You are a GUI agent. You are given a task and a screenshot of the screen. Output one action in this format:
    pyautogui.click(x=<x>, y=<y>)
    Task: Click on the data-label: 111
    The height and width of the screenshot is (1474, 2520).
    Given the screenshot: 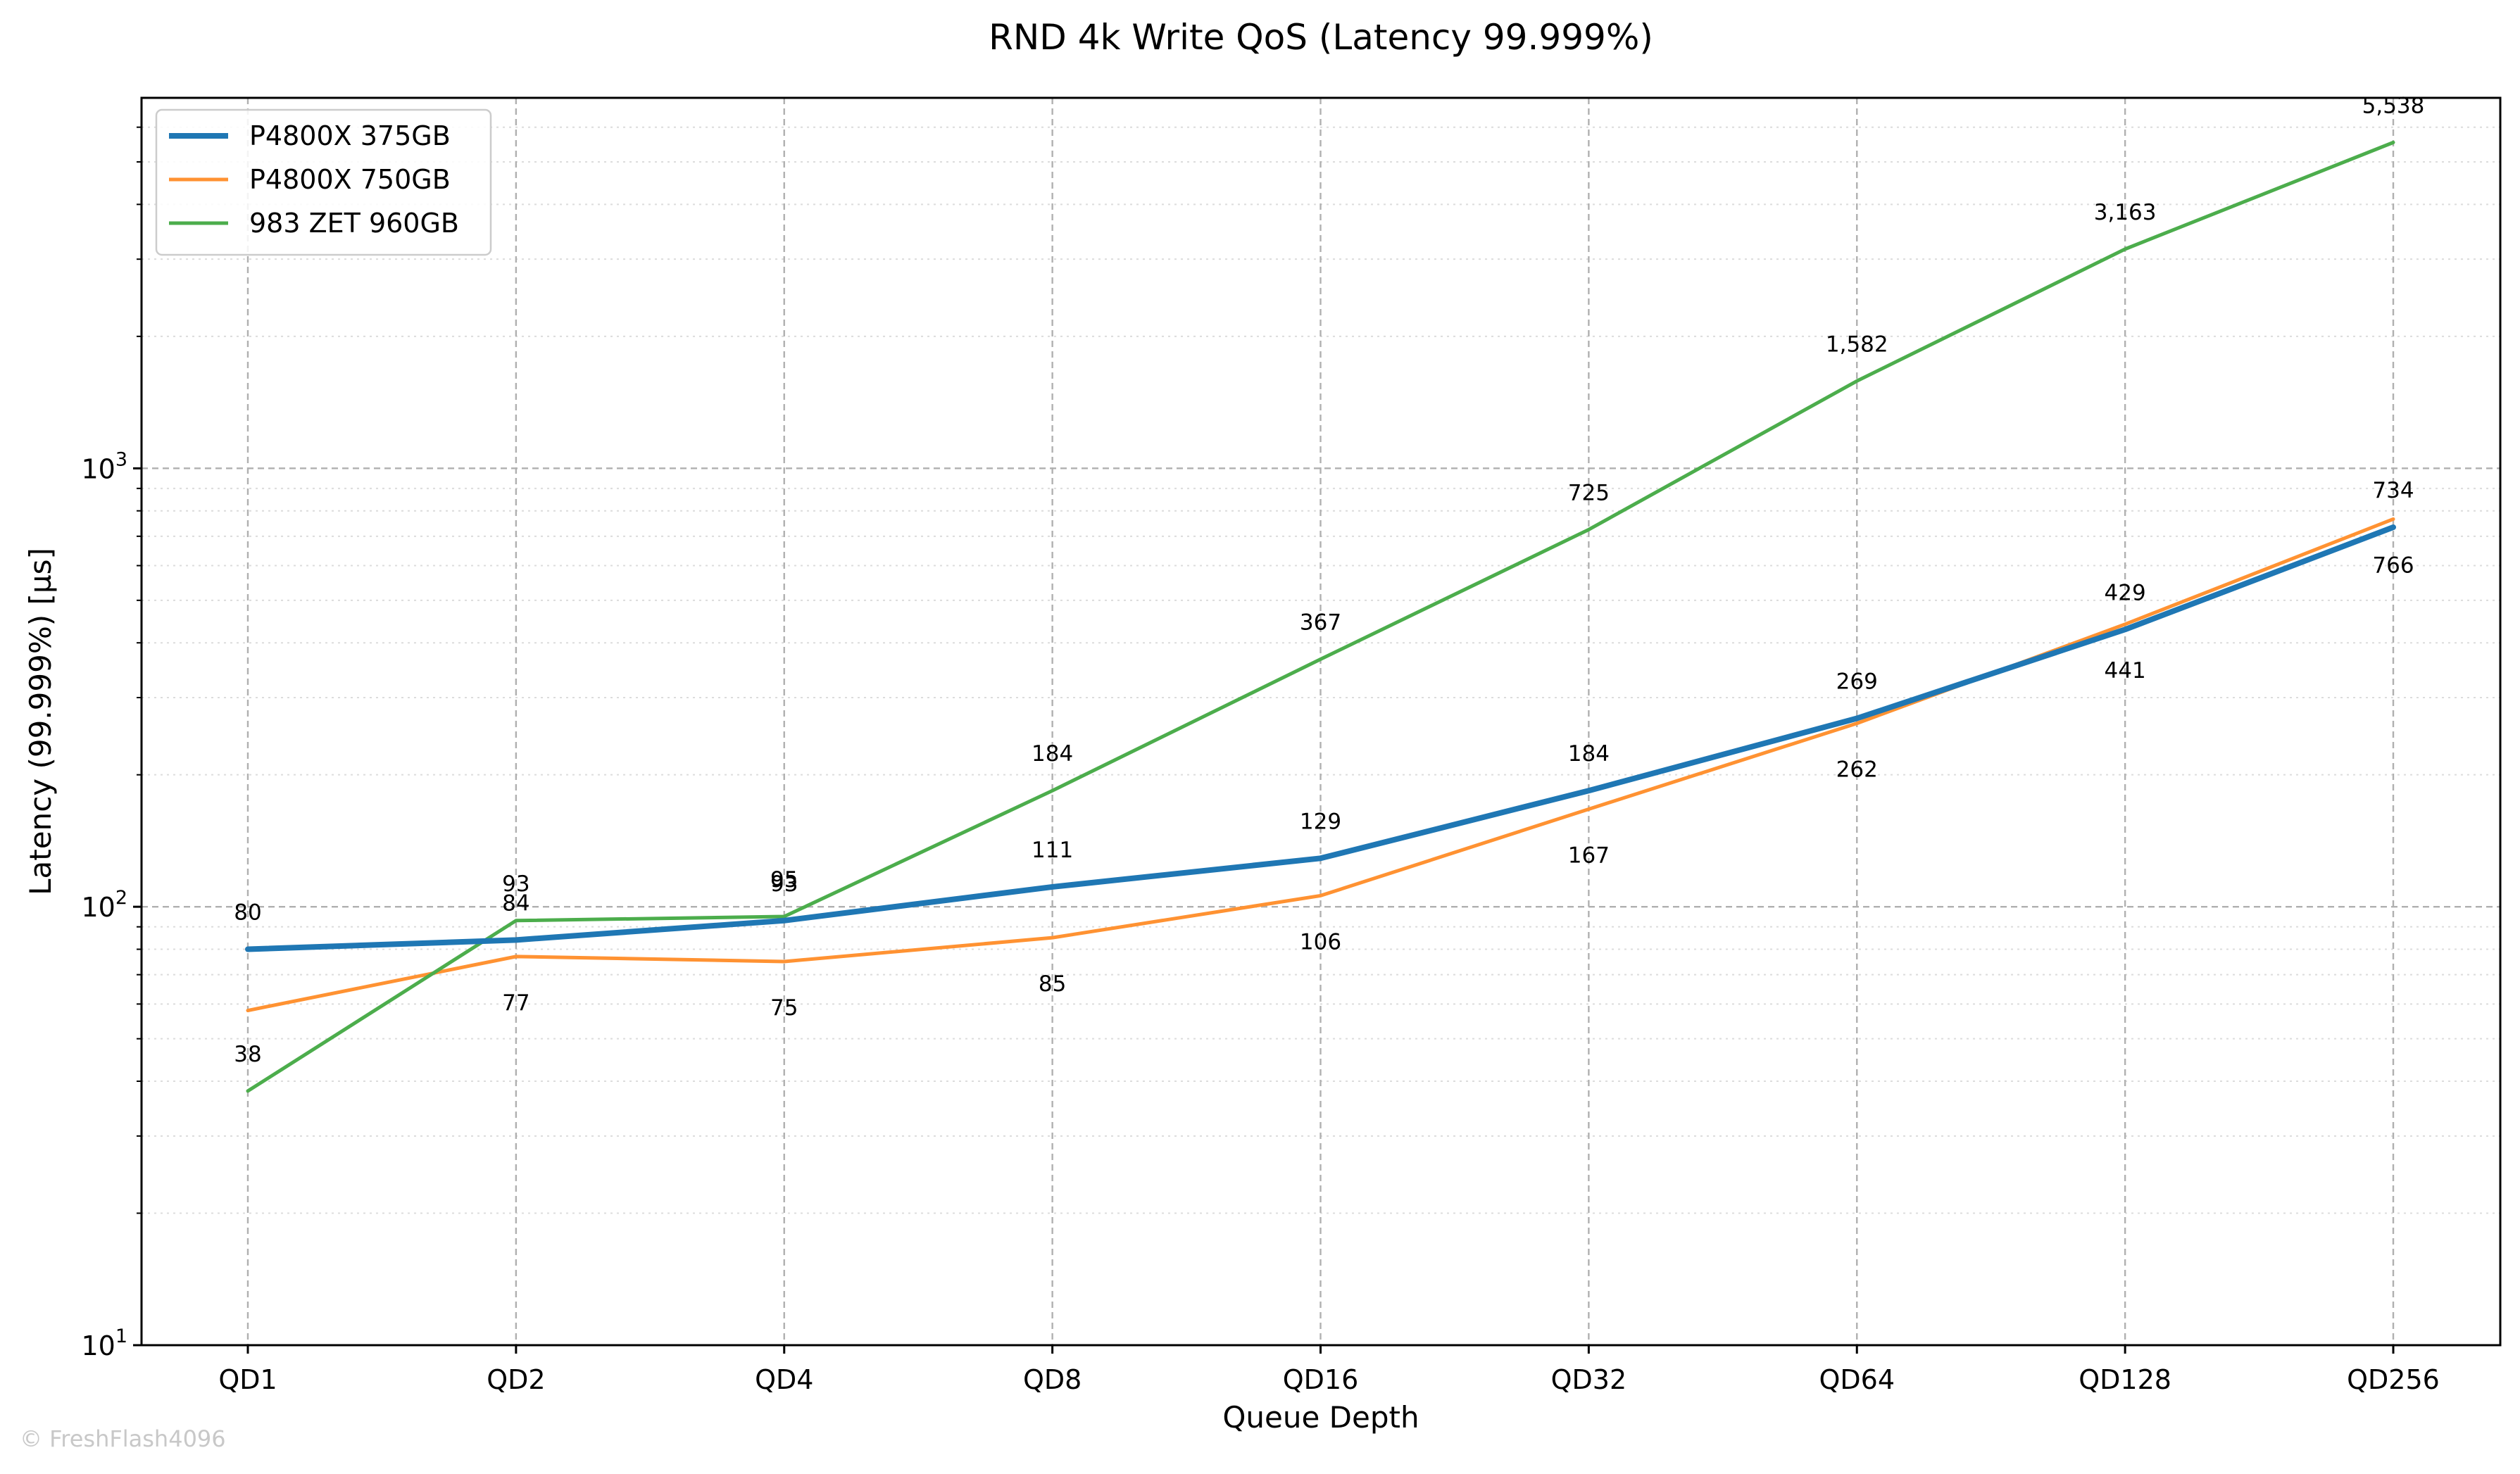 What is the action you would take?
    pyautogui.click(x=1053, y=850)
    